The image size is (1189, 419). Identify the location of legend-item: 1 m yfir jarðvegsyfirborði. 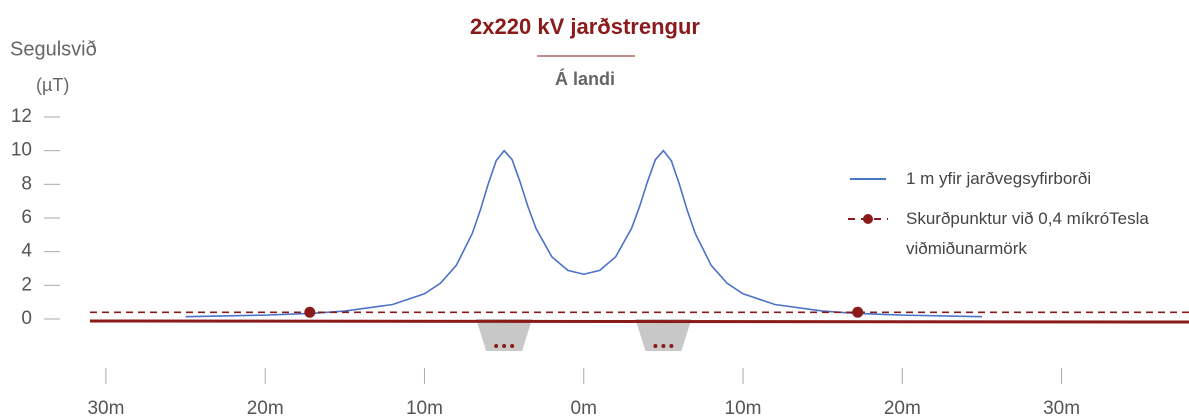
(1017, 181).